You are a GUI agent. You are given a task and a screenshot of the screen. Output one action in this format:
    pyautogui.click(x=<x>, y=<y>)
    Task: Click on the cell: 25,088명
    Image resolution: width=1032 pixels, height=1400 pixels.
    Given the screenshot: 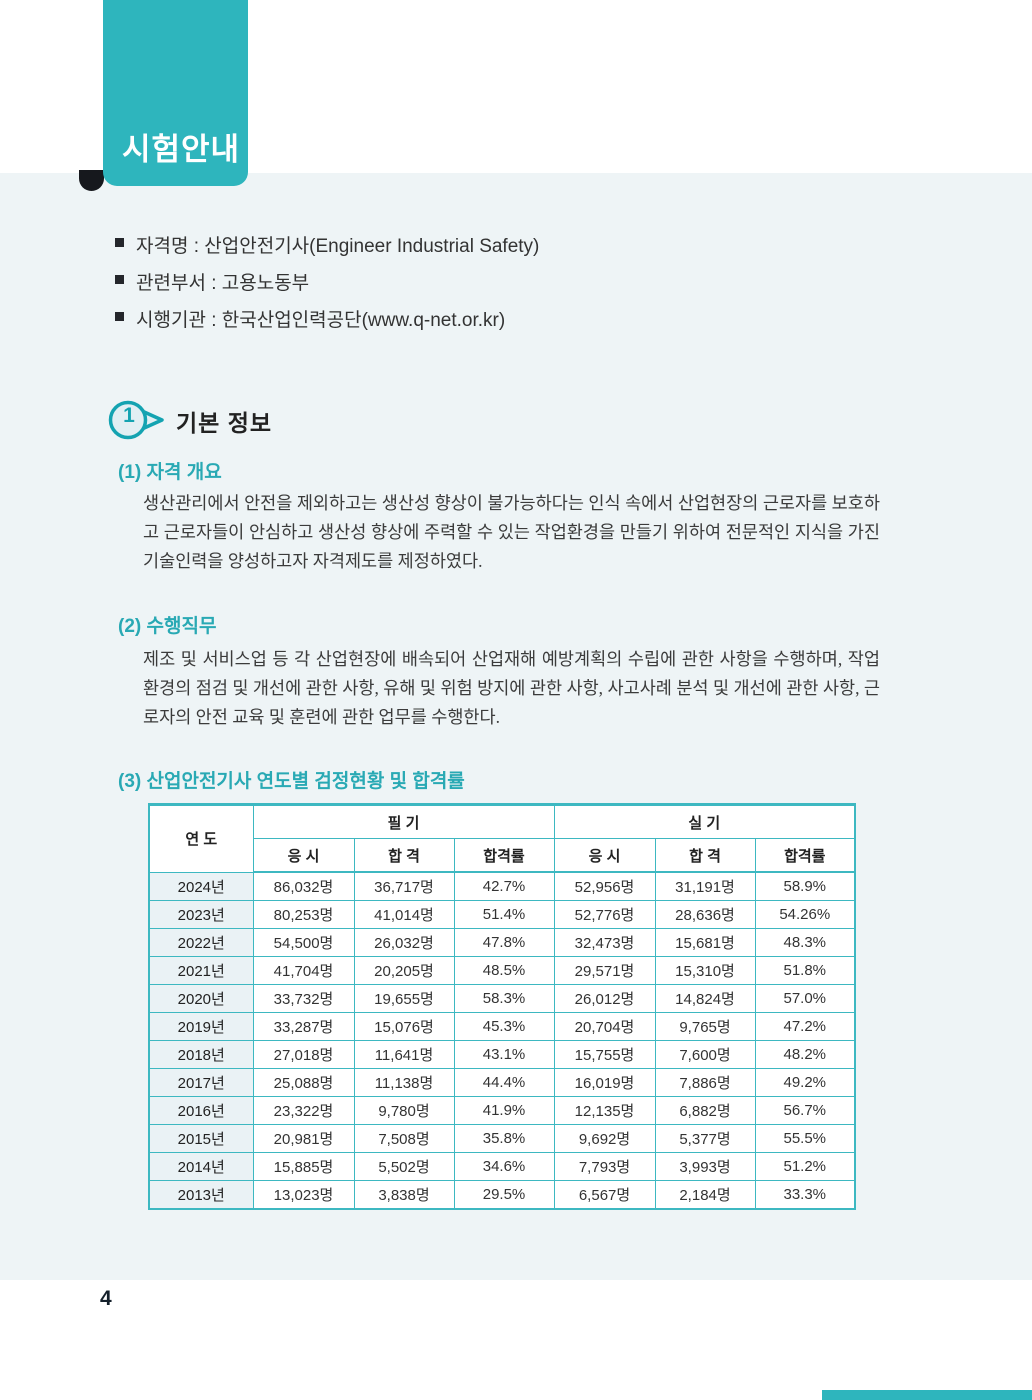 What is the action you would take?
    pyautogui.click(x=303, y=1082)
    